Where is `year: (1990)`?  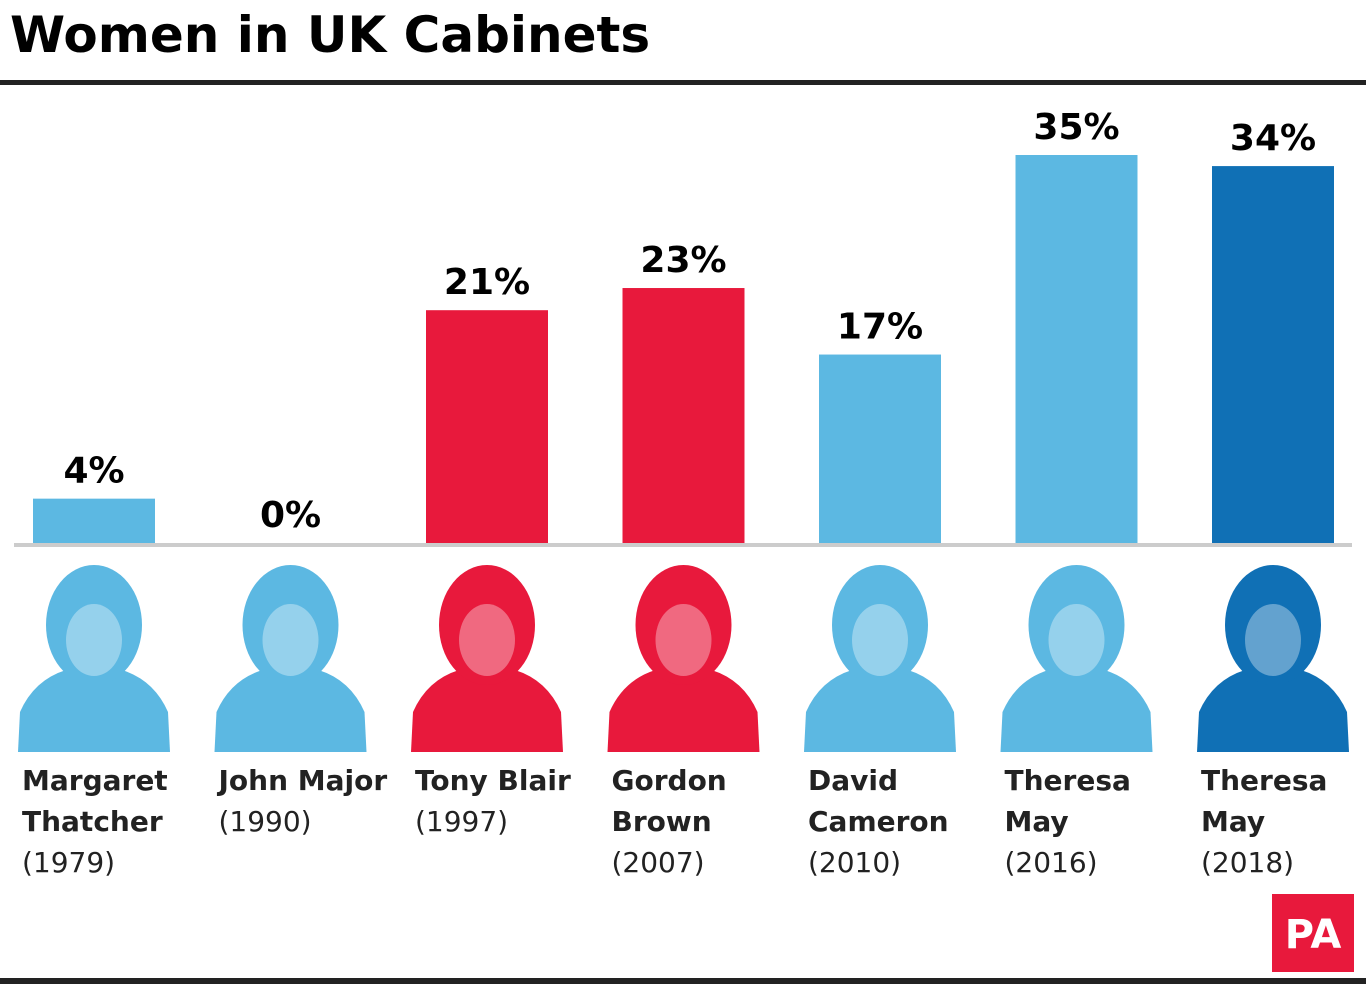 year: (1990) is located at coordinates (265, 821).